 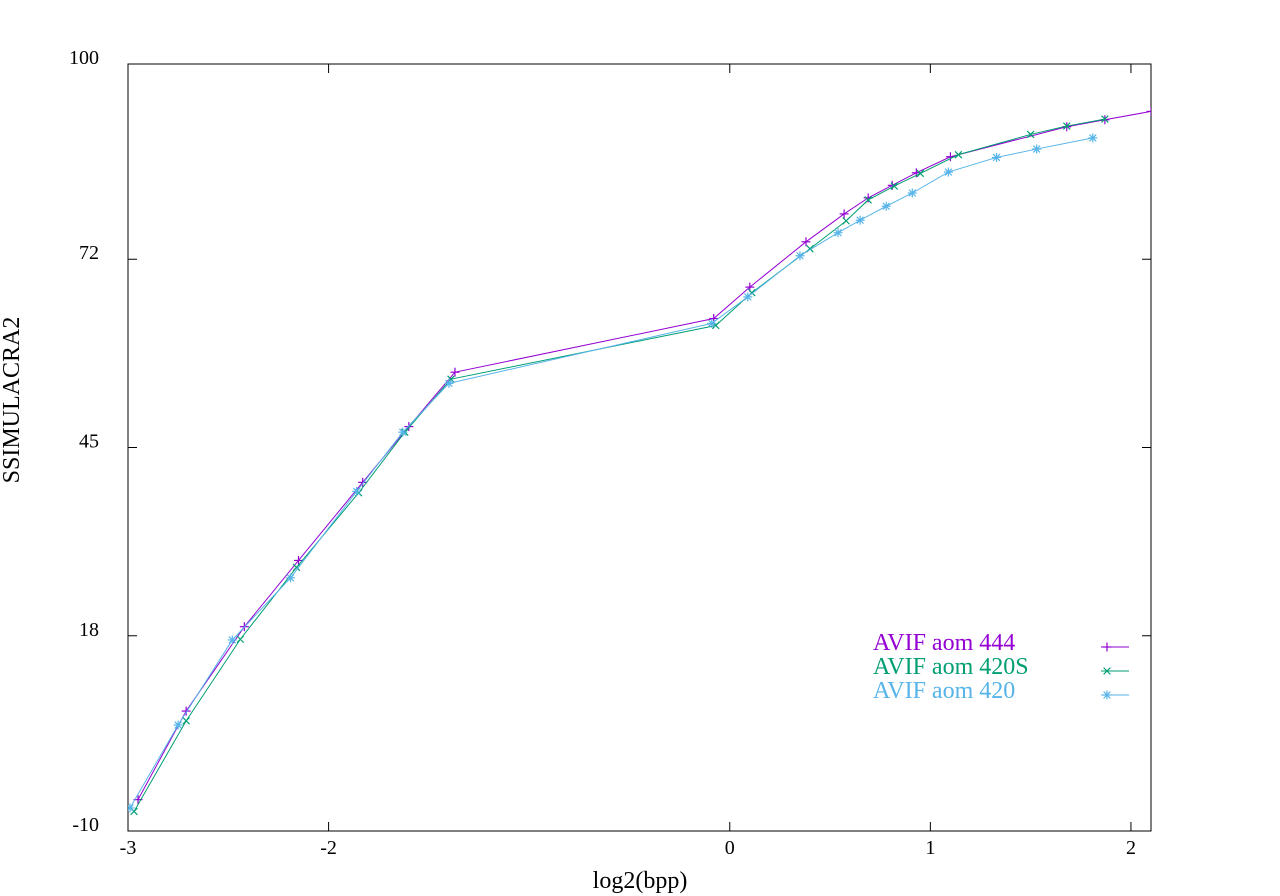 I want to click on legend-label: AVIF aom 420, so click(x=944, y=691).